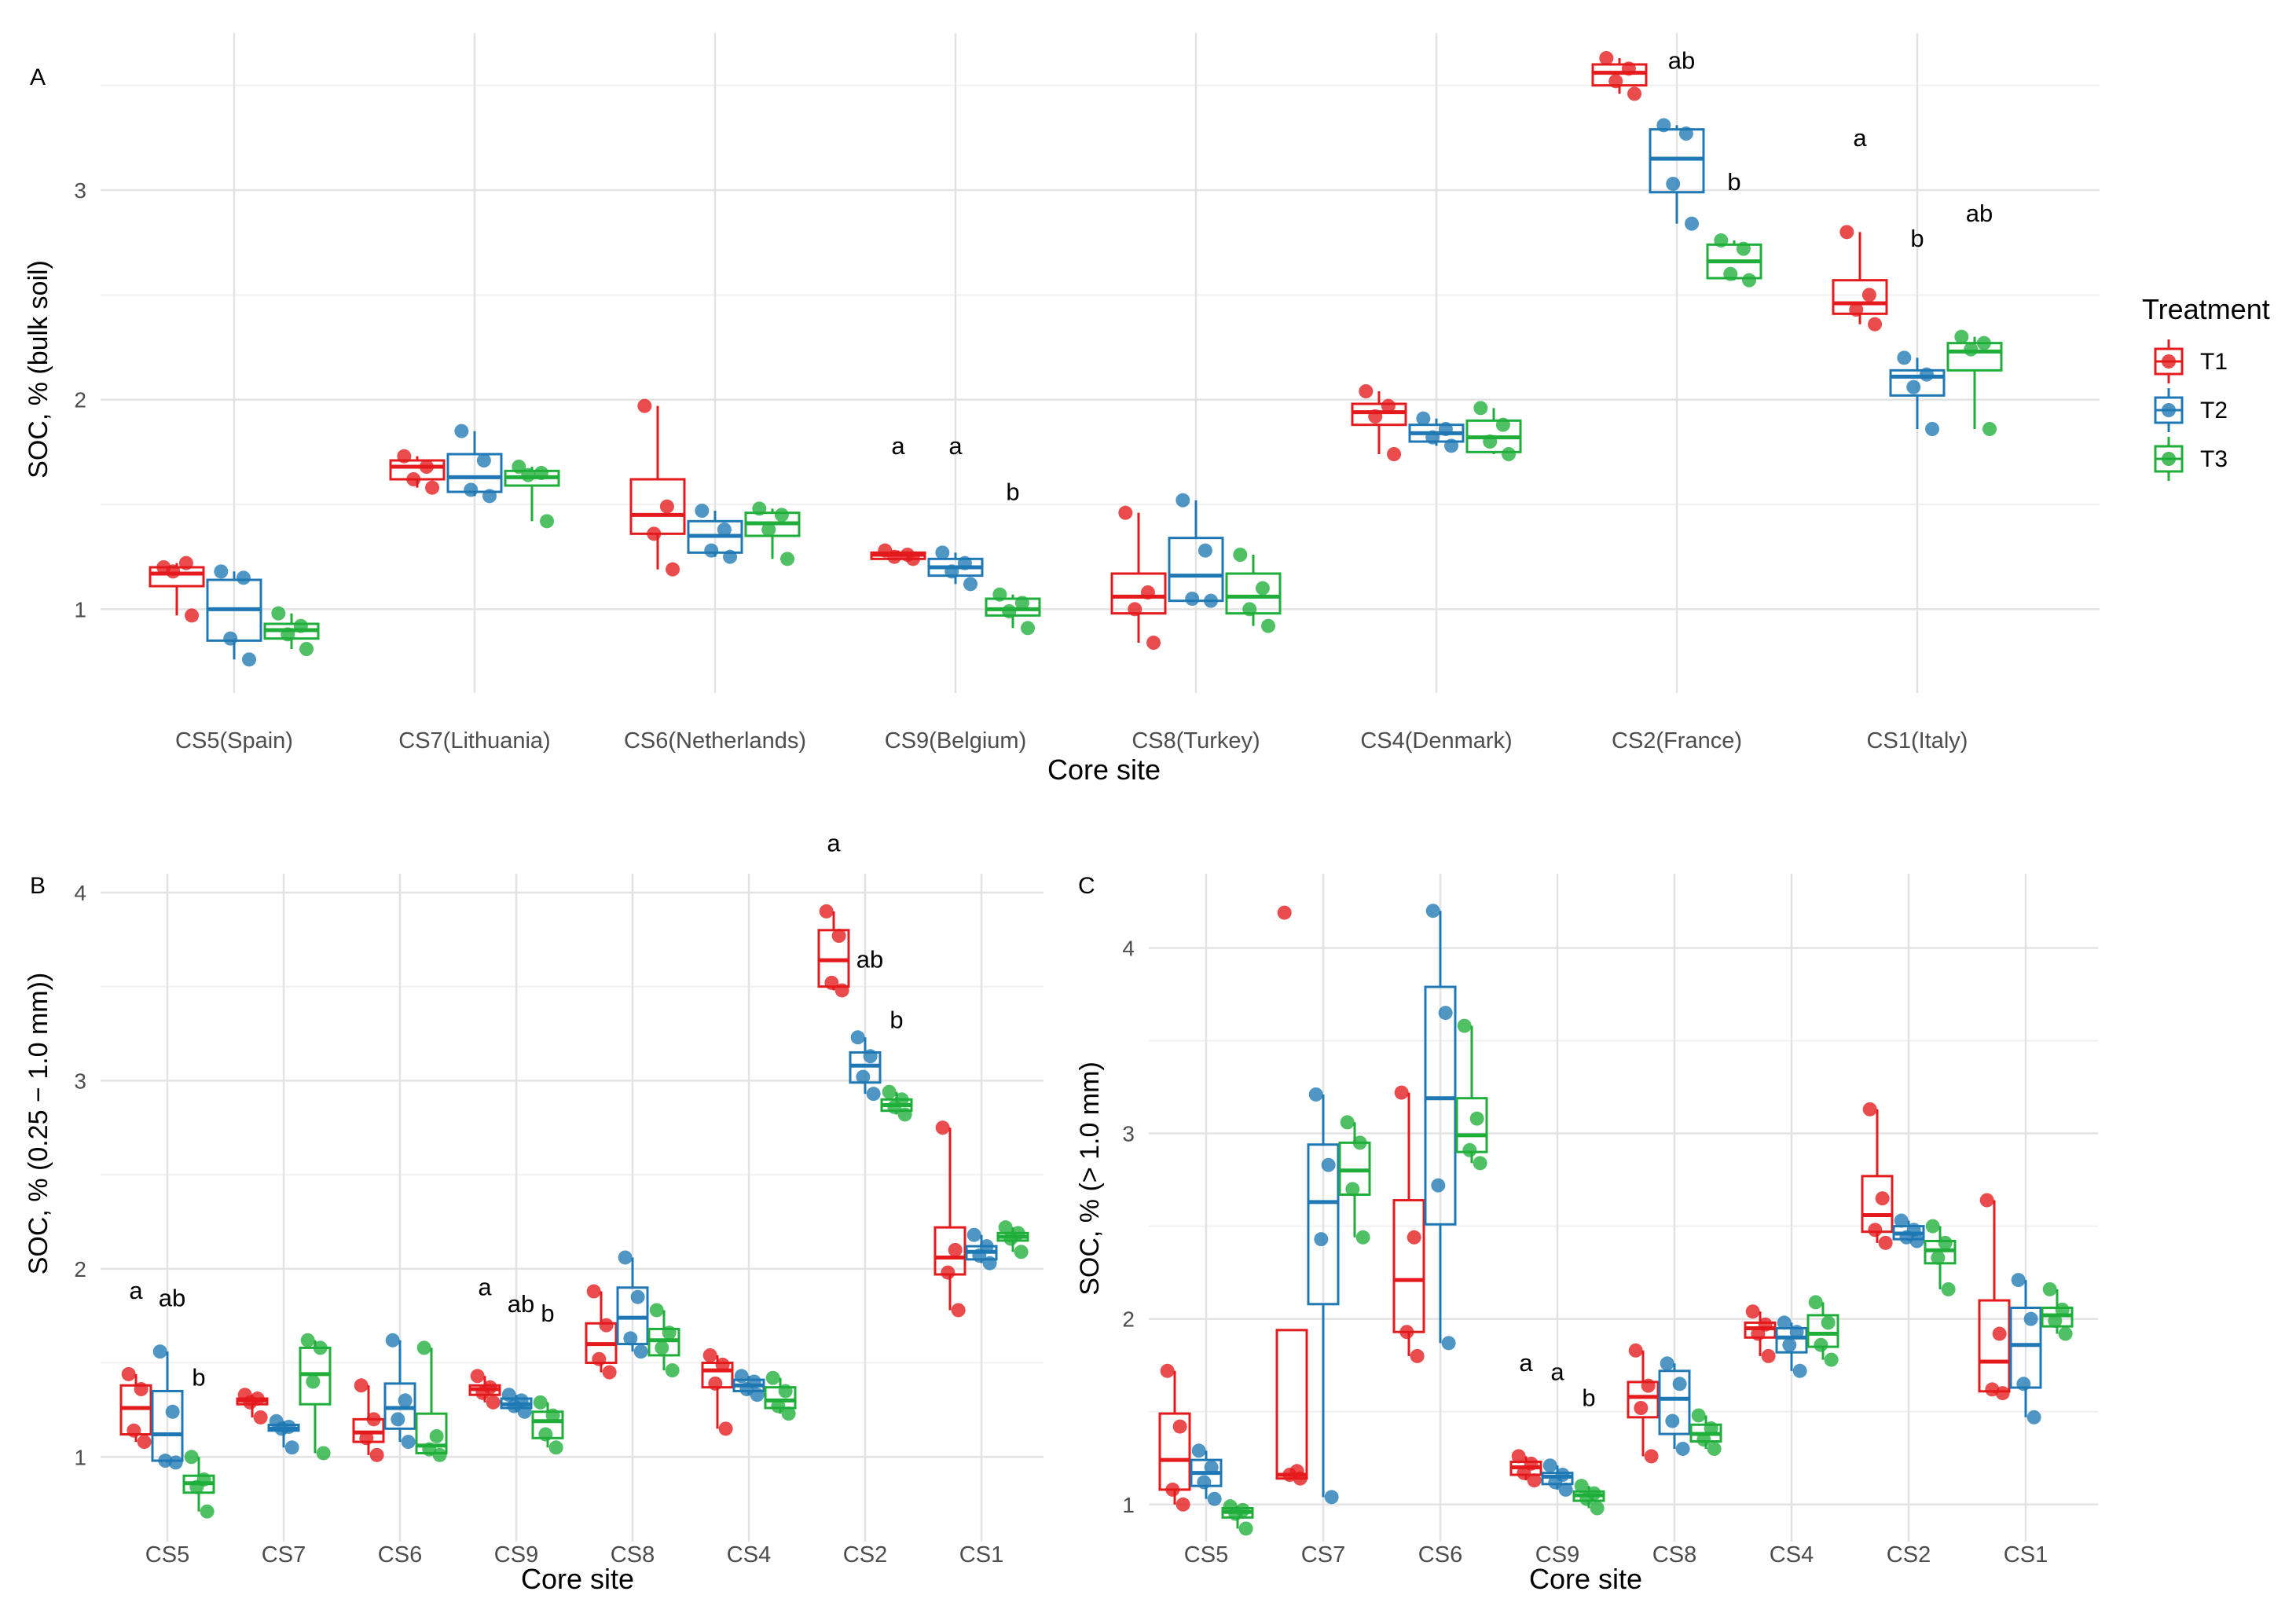 This screenshot has height=1617, width=2296. I want to click on panel-a-box-t2, so click(1677, 174).